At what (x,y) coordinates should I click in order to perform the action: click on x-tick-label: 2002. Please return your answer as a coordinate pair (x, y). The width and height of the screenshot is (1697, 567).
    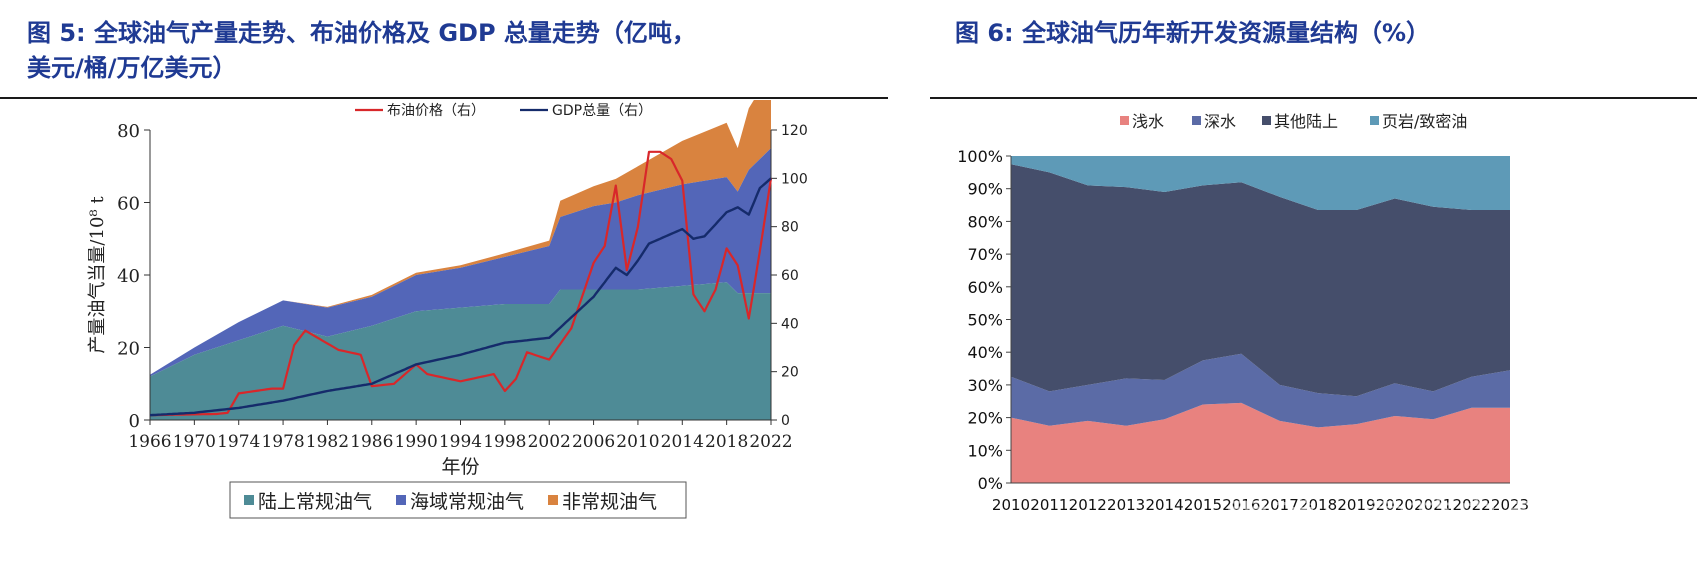
    Looking at the image, I should click on (549, 442).